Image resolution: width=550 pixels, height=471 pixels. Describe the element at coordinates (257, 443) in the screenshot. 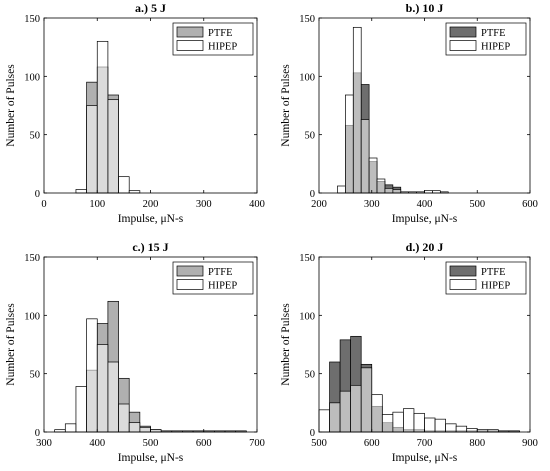

I see `x-tick-label: 700` at that location.